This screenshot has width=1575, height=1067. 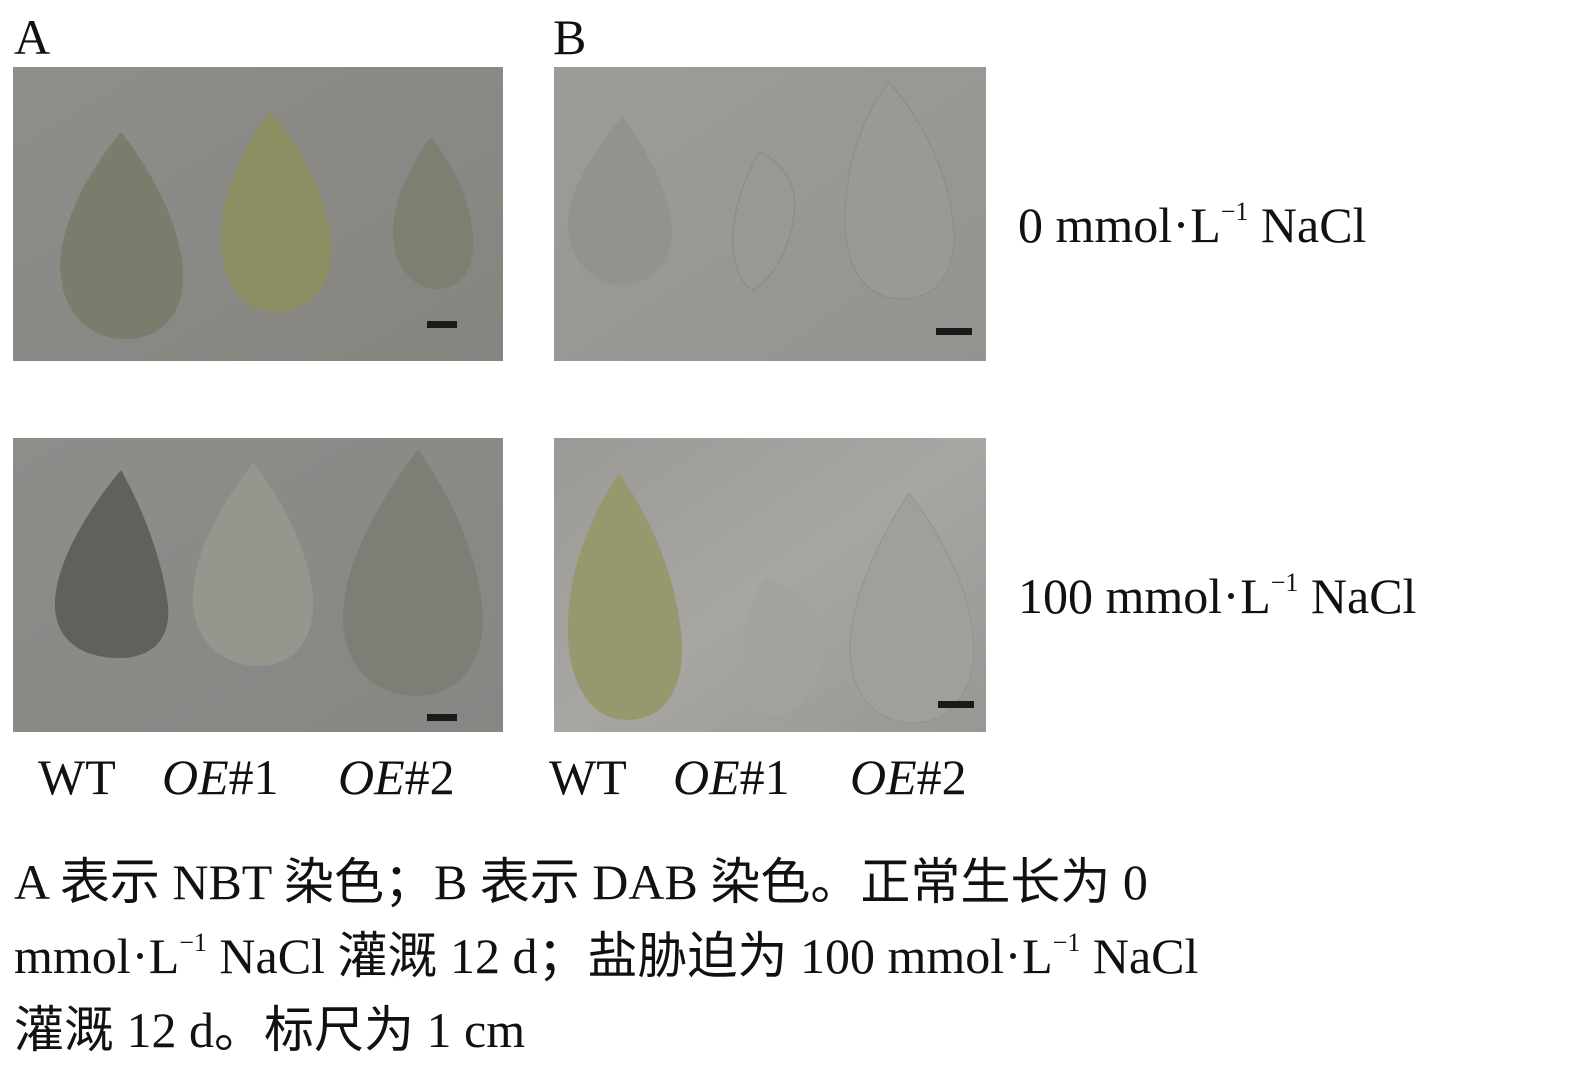 What do you see at coordinates (77, 777) in the screenshot?
I see `genotype-label-a-wt: WT` at bounding box center [77, 777].